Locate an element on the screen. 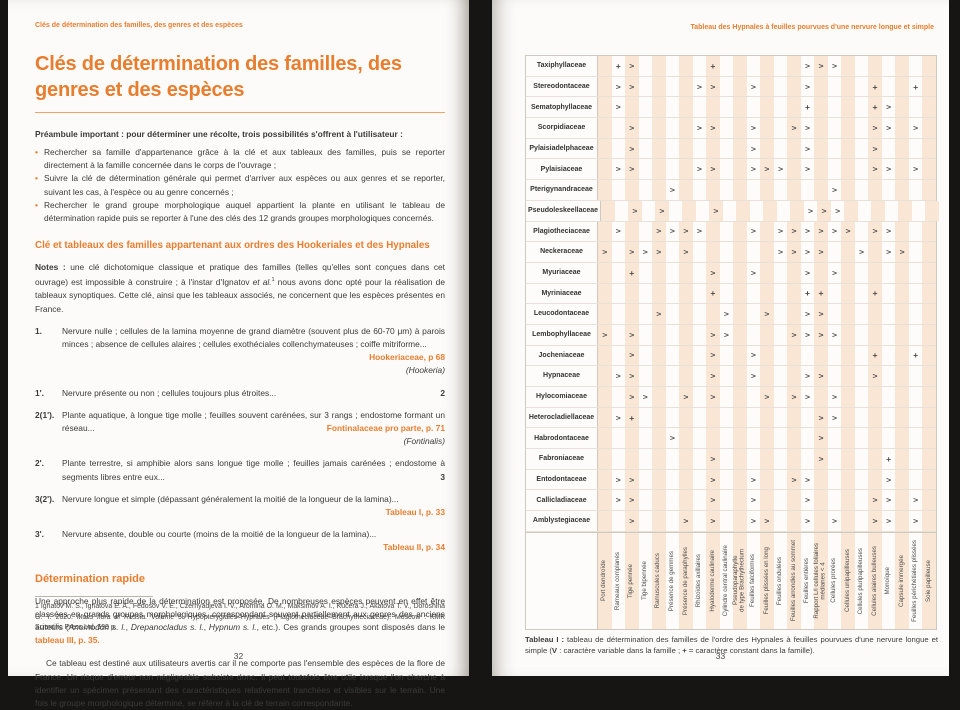  table-cell: + is located at coordinates (713, 293).